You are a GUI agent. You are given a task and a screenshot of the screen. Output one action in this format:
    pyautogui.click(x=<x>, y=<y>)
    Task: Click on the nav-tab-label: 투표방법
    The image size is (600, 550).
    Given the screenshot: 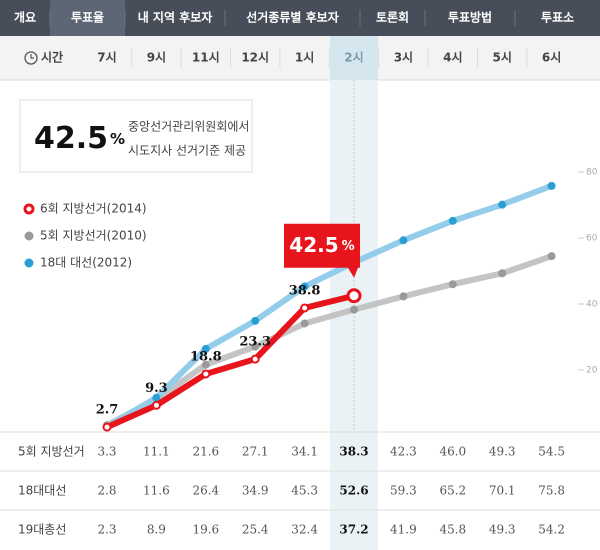 What is the action you would take?
    pyautogui.click(x=470, y=17)
    